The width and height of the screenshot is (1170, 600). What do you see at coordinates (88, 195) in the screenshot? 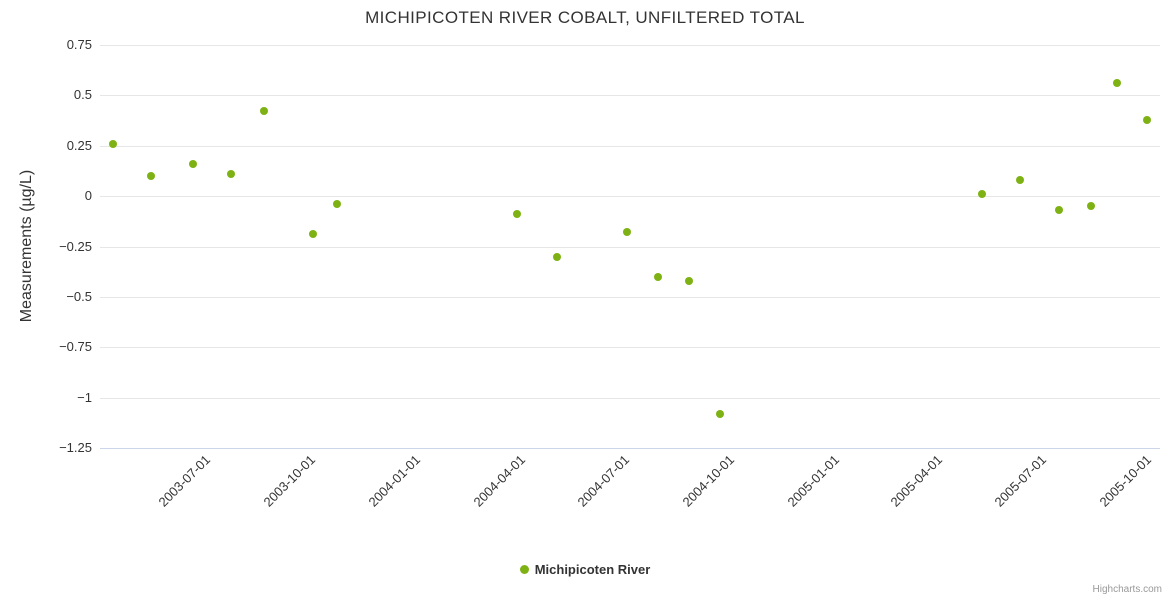
I see `y-axis-tick-label: 0` at bounding box center [88, 195].